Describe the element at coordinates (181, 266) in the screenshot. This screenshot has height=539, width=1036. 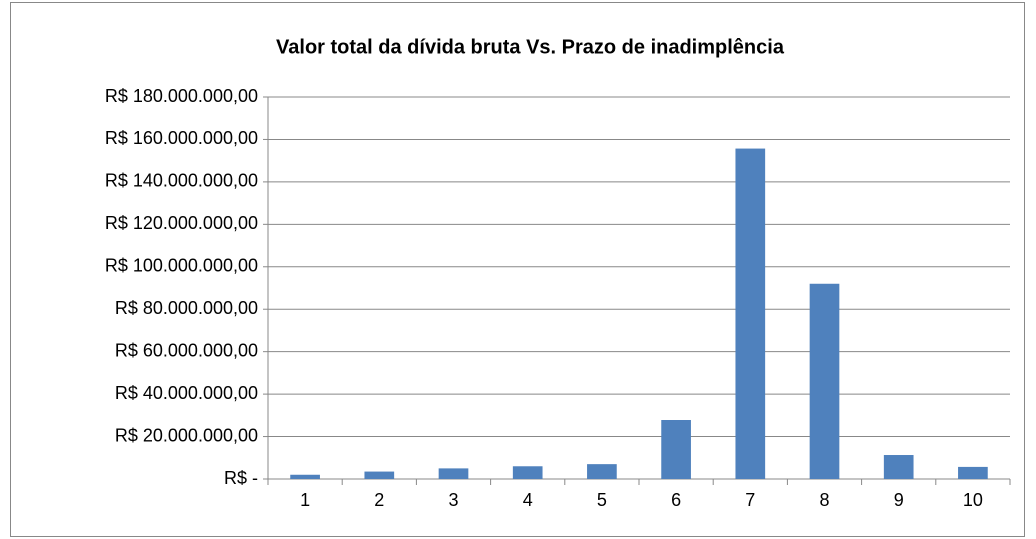
I see `y-tick-label: R$ 100.000.000,00` at that location.